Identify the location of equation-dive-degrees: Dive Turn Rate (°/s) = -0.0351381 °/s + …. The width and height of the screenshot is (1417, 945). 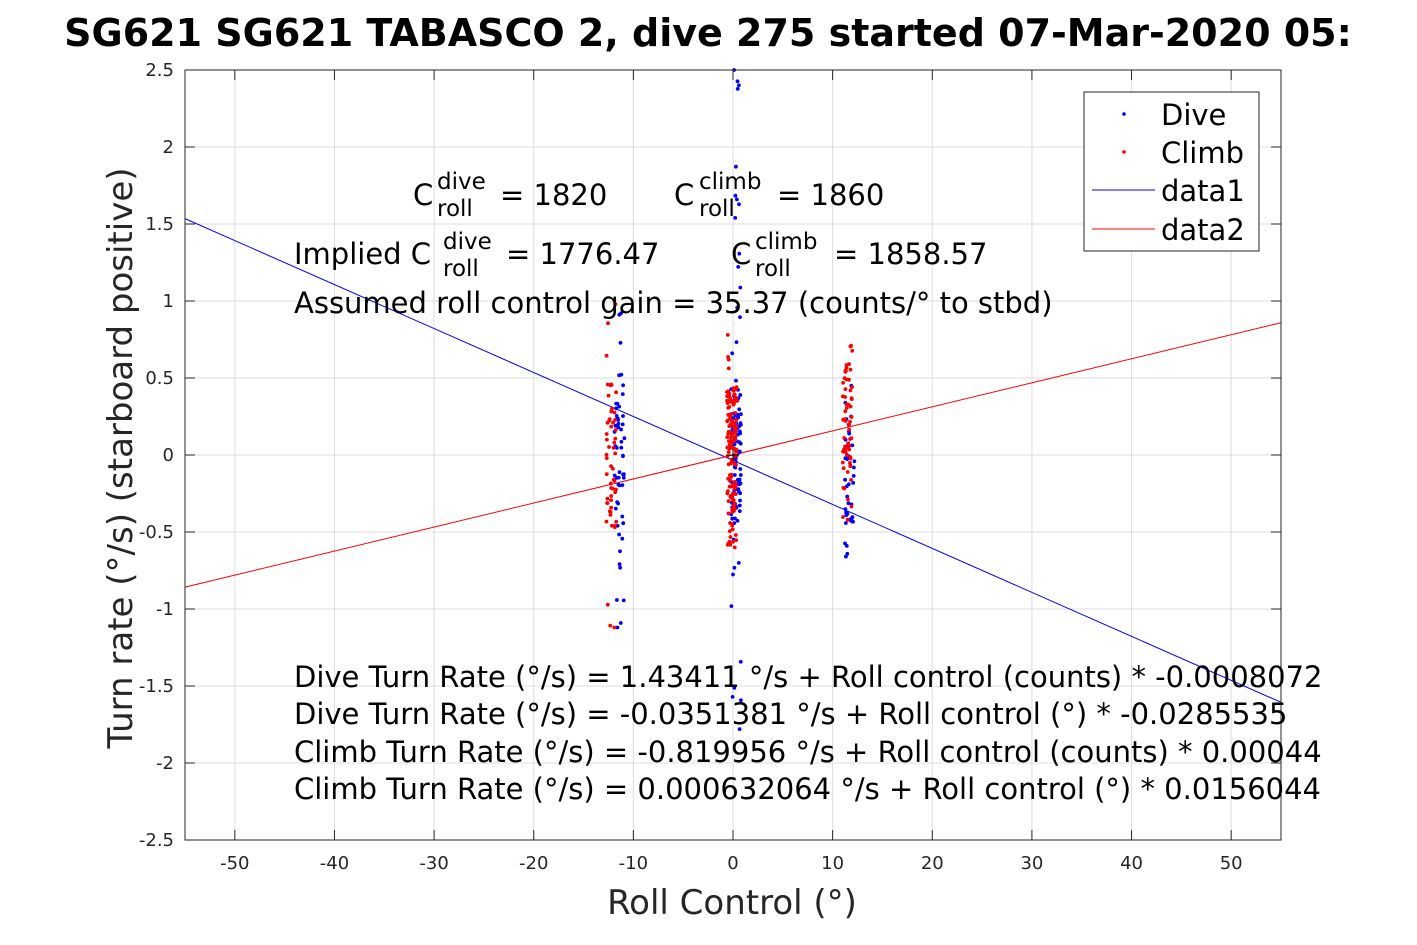
(790, 714).